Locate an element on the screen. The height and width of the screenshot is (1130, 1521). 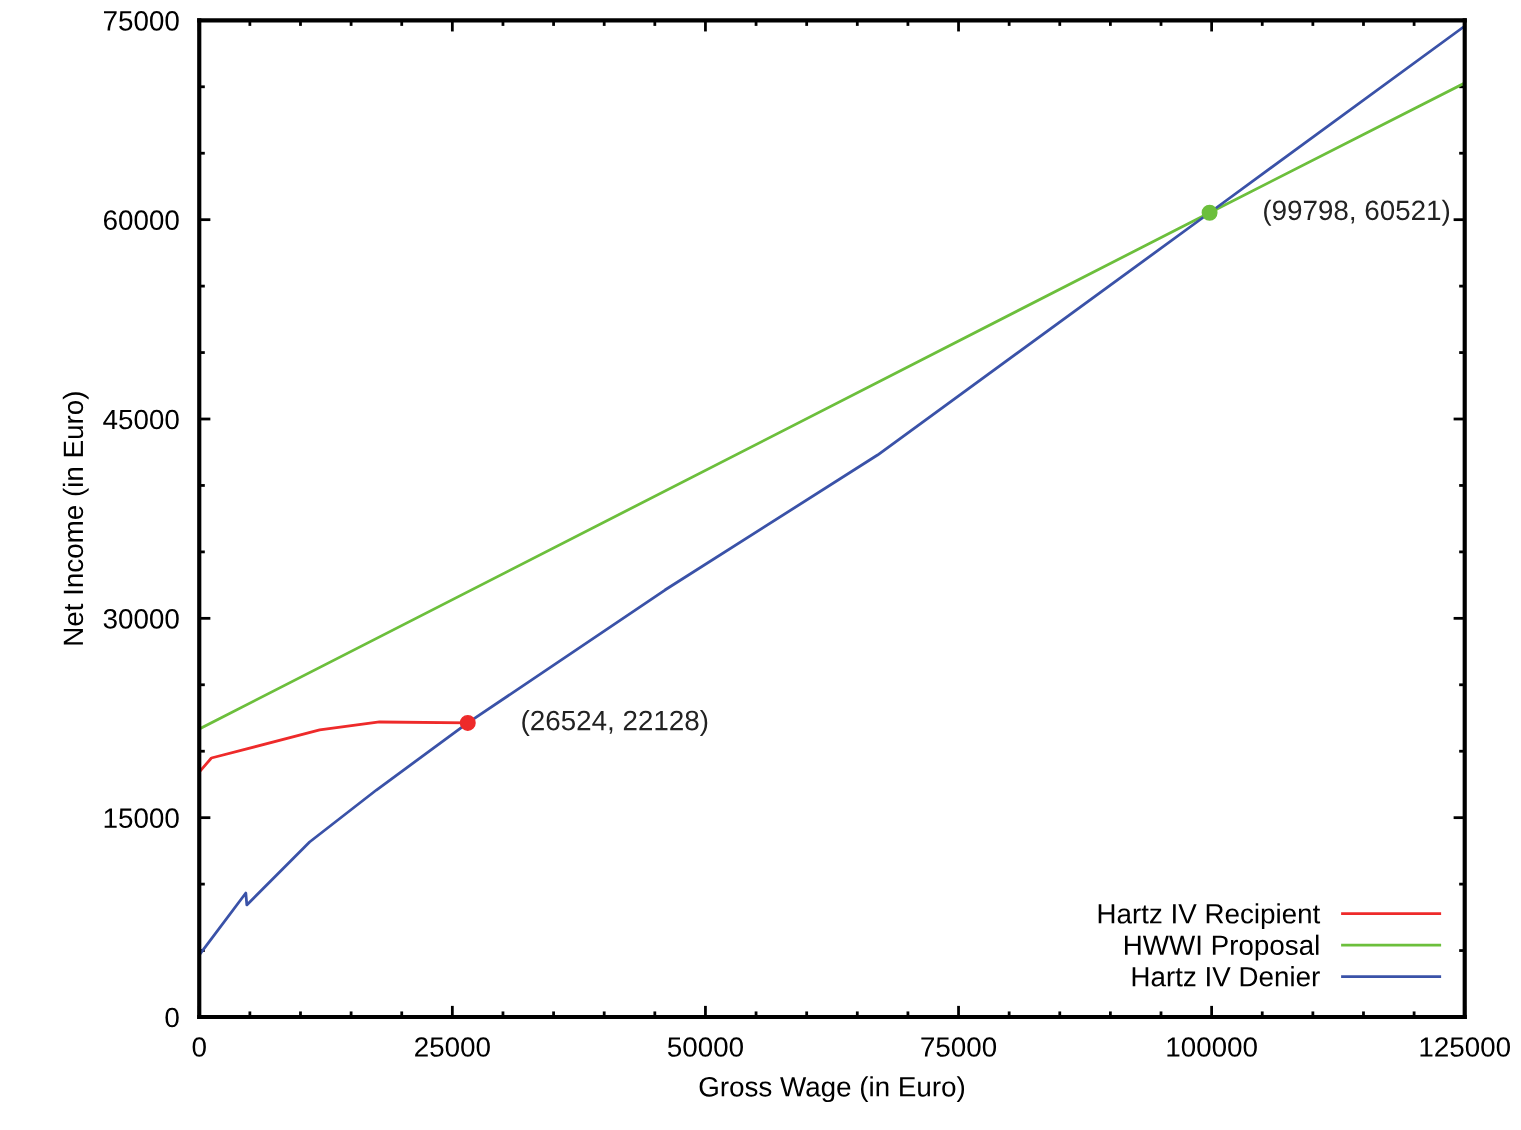
y-tick-label: 0 is located at coordinates (172, 1017).